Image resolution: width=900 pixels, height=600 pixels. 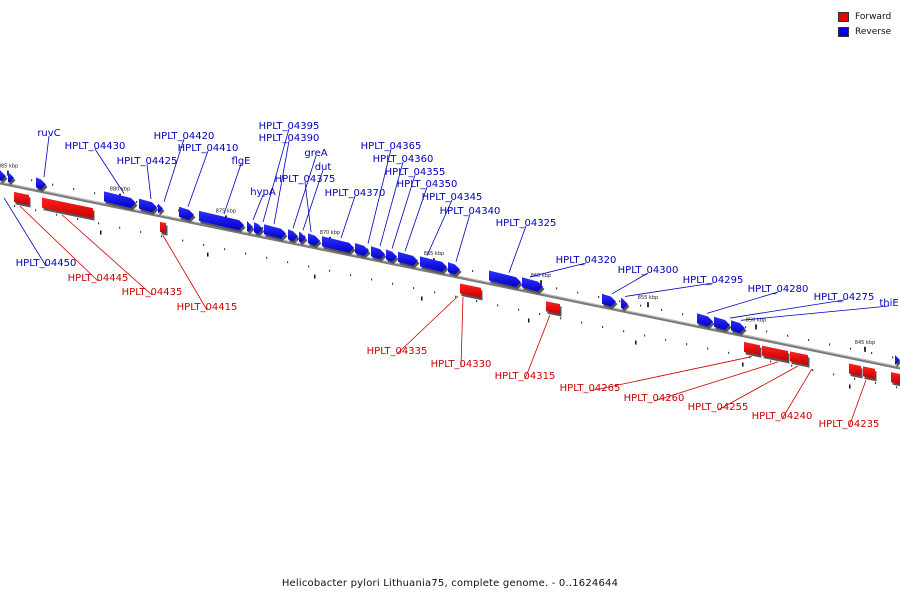 I want to click on reverse-gene-label: HPLT_04390, so click(x=289, y=138).